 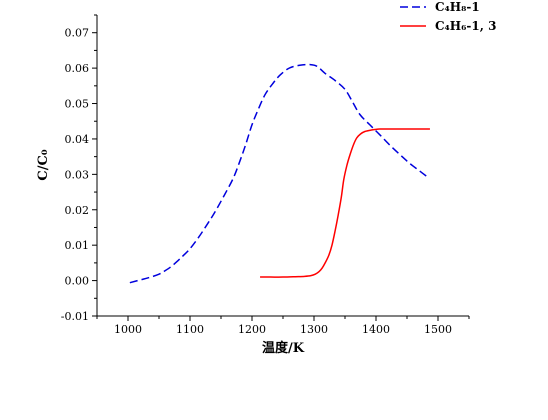 I want to click on x-axis-title: 温度/K, so click(x=283, y=348).